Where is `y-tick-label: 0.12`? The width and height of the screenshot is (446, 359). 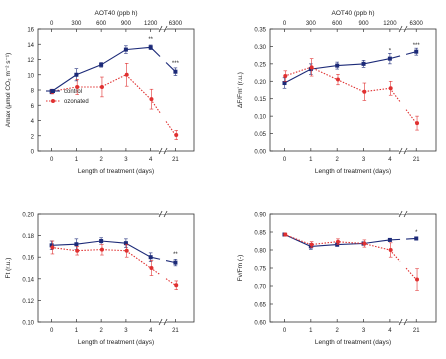
y-tick-label: 0.12 is located at coordinates (28, 302).